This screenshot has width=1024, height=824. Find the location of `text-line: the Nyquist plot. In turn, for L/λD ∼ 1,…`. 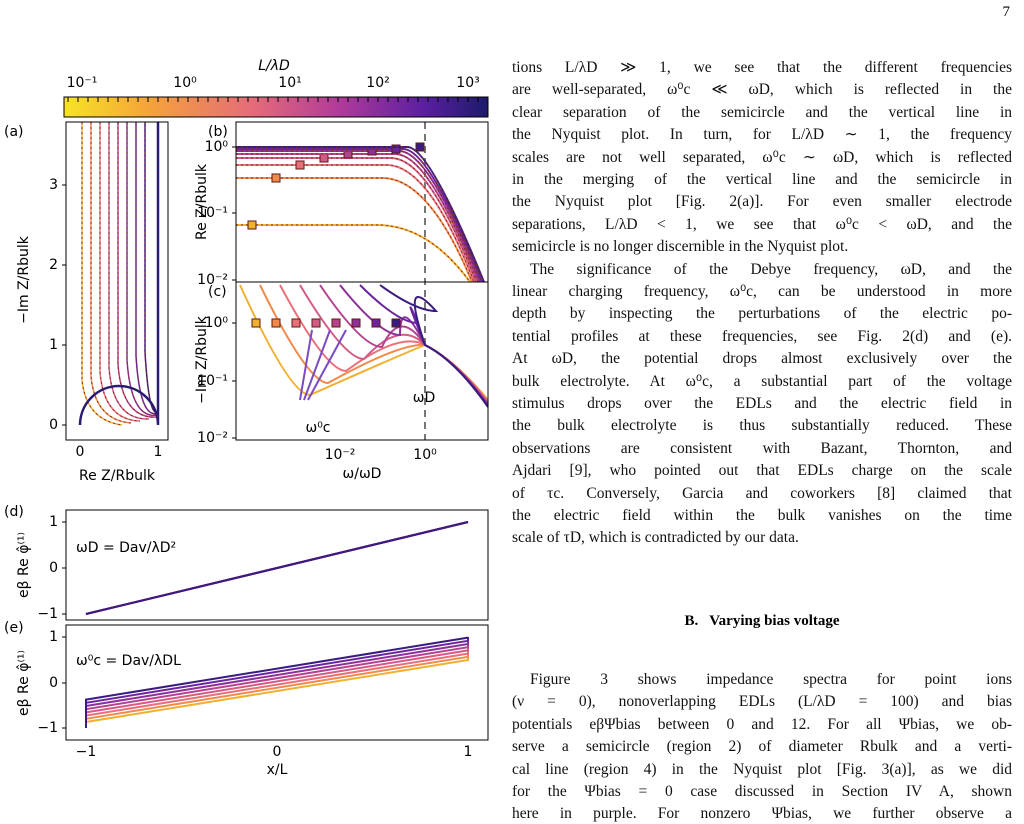

text-line: the Nyquist plot. In turn, for L/λD ∼ 1,… is located at coordinates (762, 135).